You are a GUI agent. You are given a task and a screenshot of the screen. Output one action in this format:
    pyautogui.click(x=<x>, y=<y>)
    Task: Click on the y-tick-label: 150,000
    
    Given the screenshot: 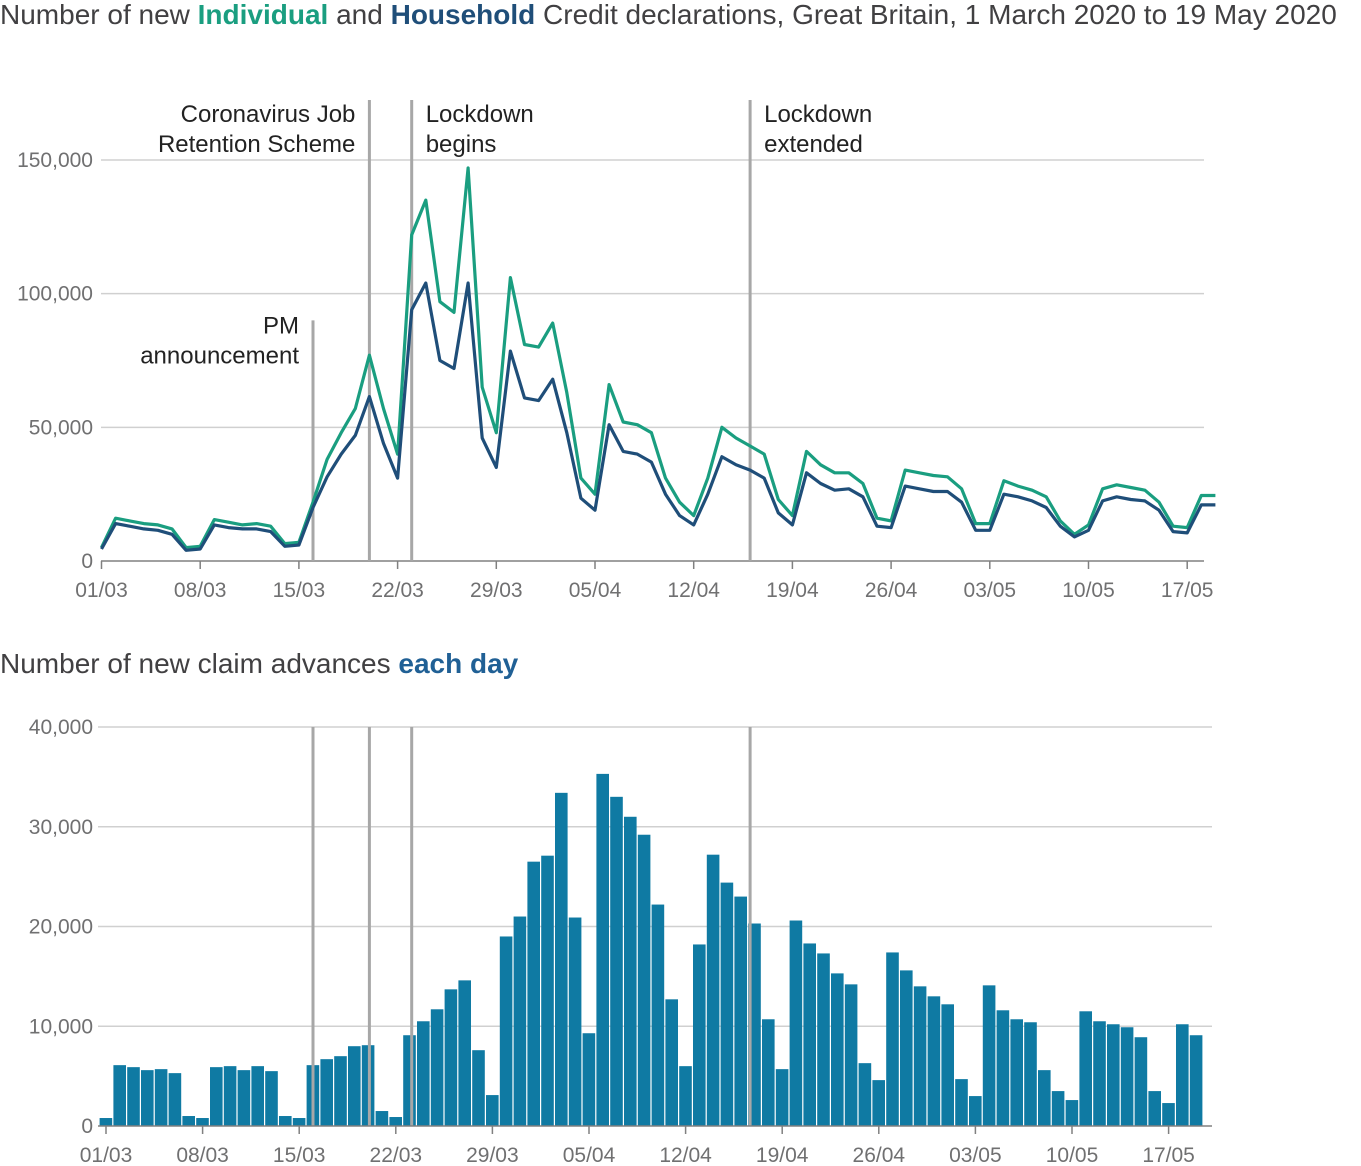 What is the action you would take?
    pyautogui.click(x=55, y=160)
    